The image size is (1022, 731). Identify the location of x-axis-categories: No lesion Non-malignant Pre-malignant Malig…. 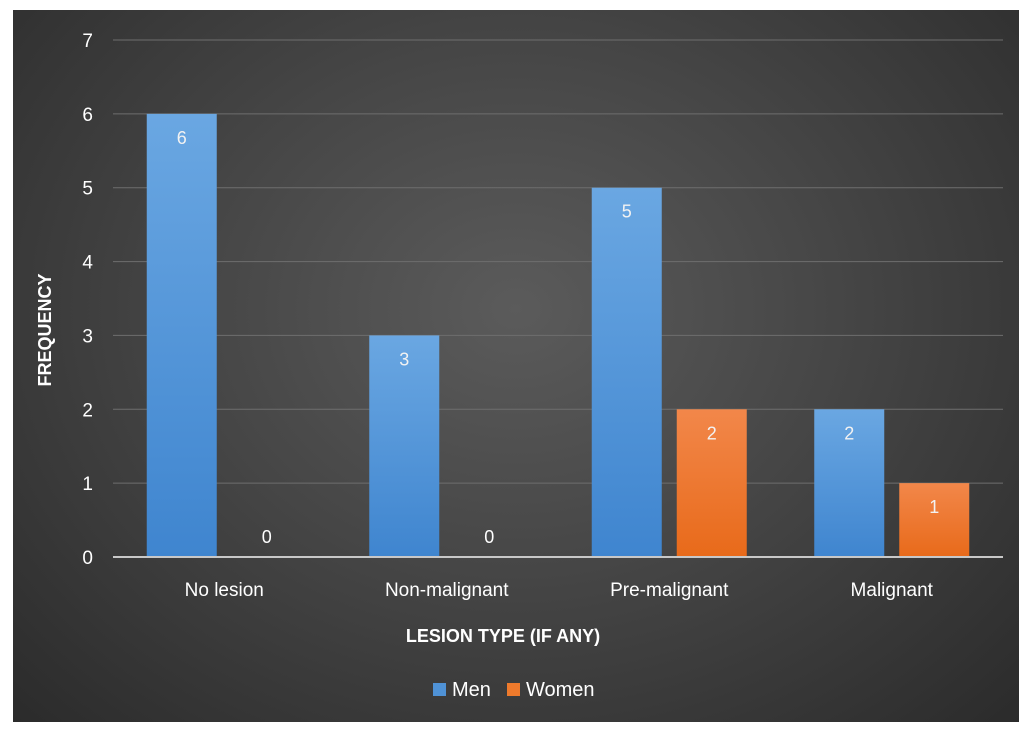
(559, 590).